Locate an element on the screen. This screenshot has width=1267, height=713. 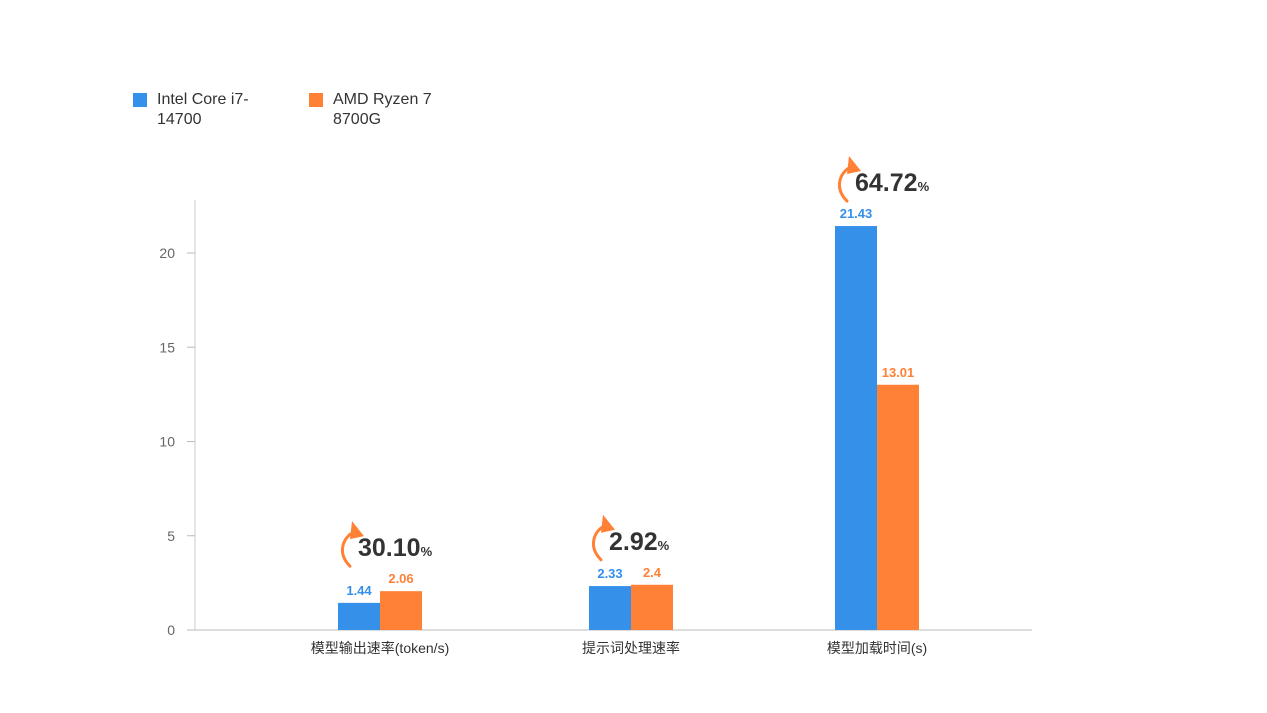
legend-item-amd: AMD Ryzen 7 8700G is located at coordinates (376, 110).